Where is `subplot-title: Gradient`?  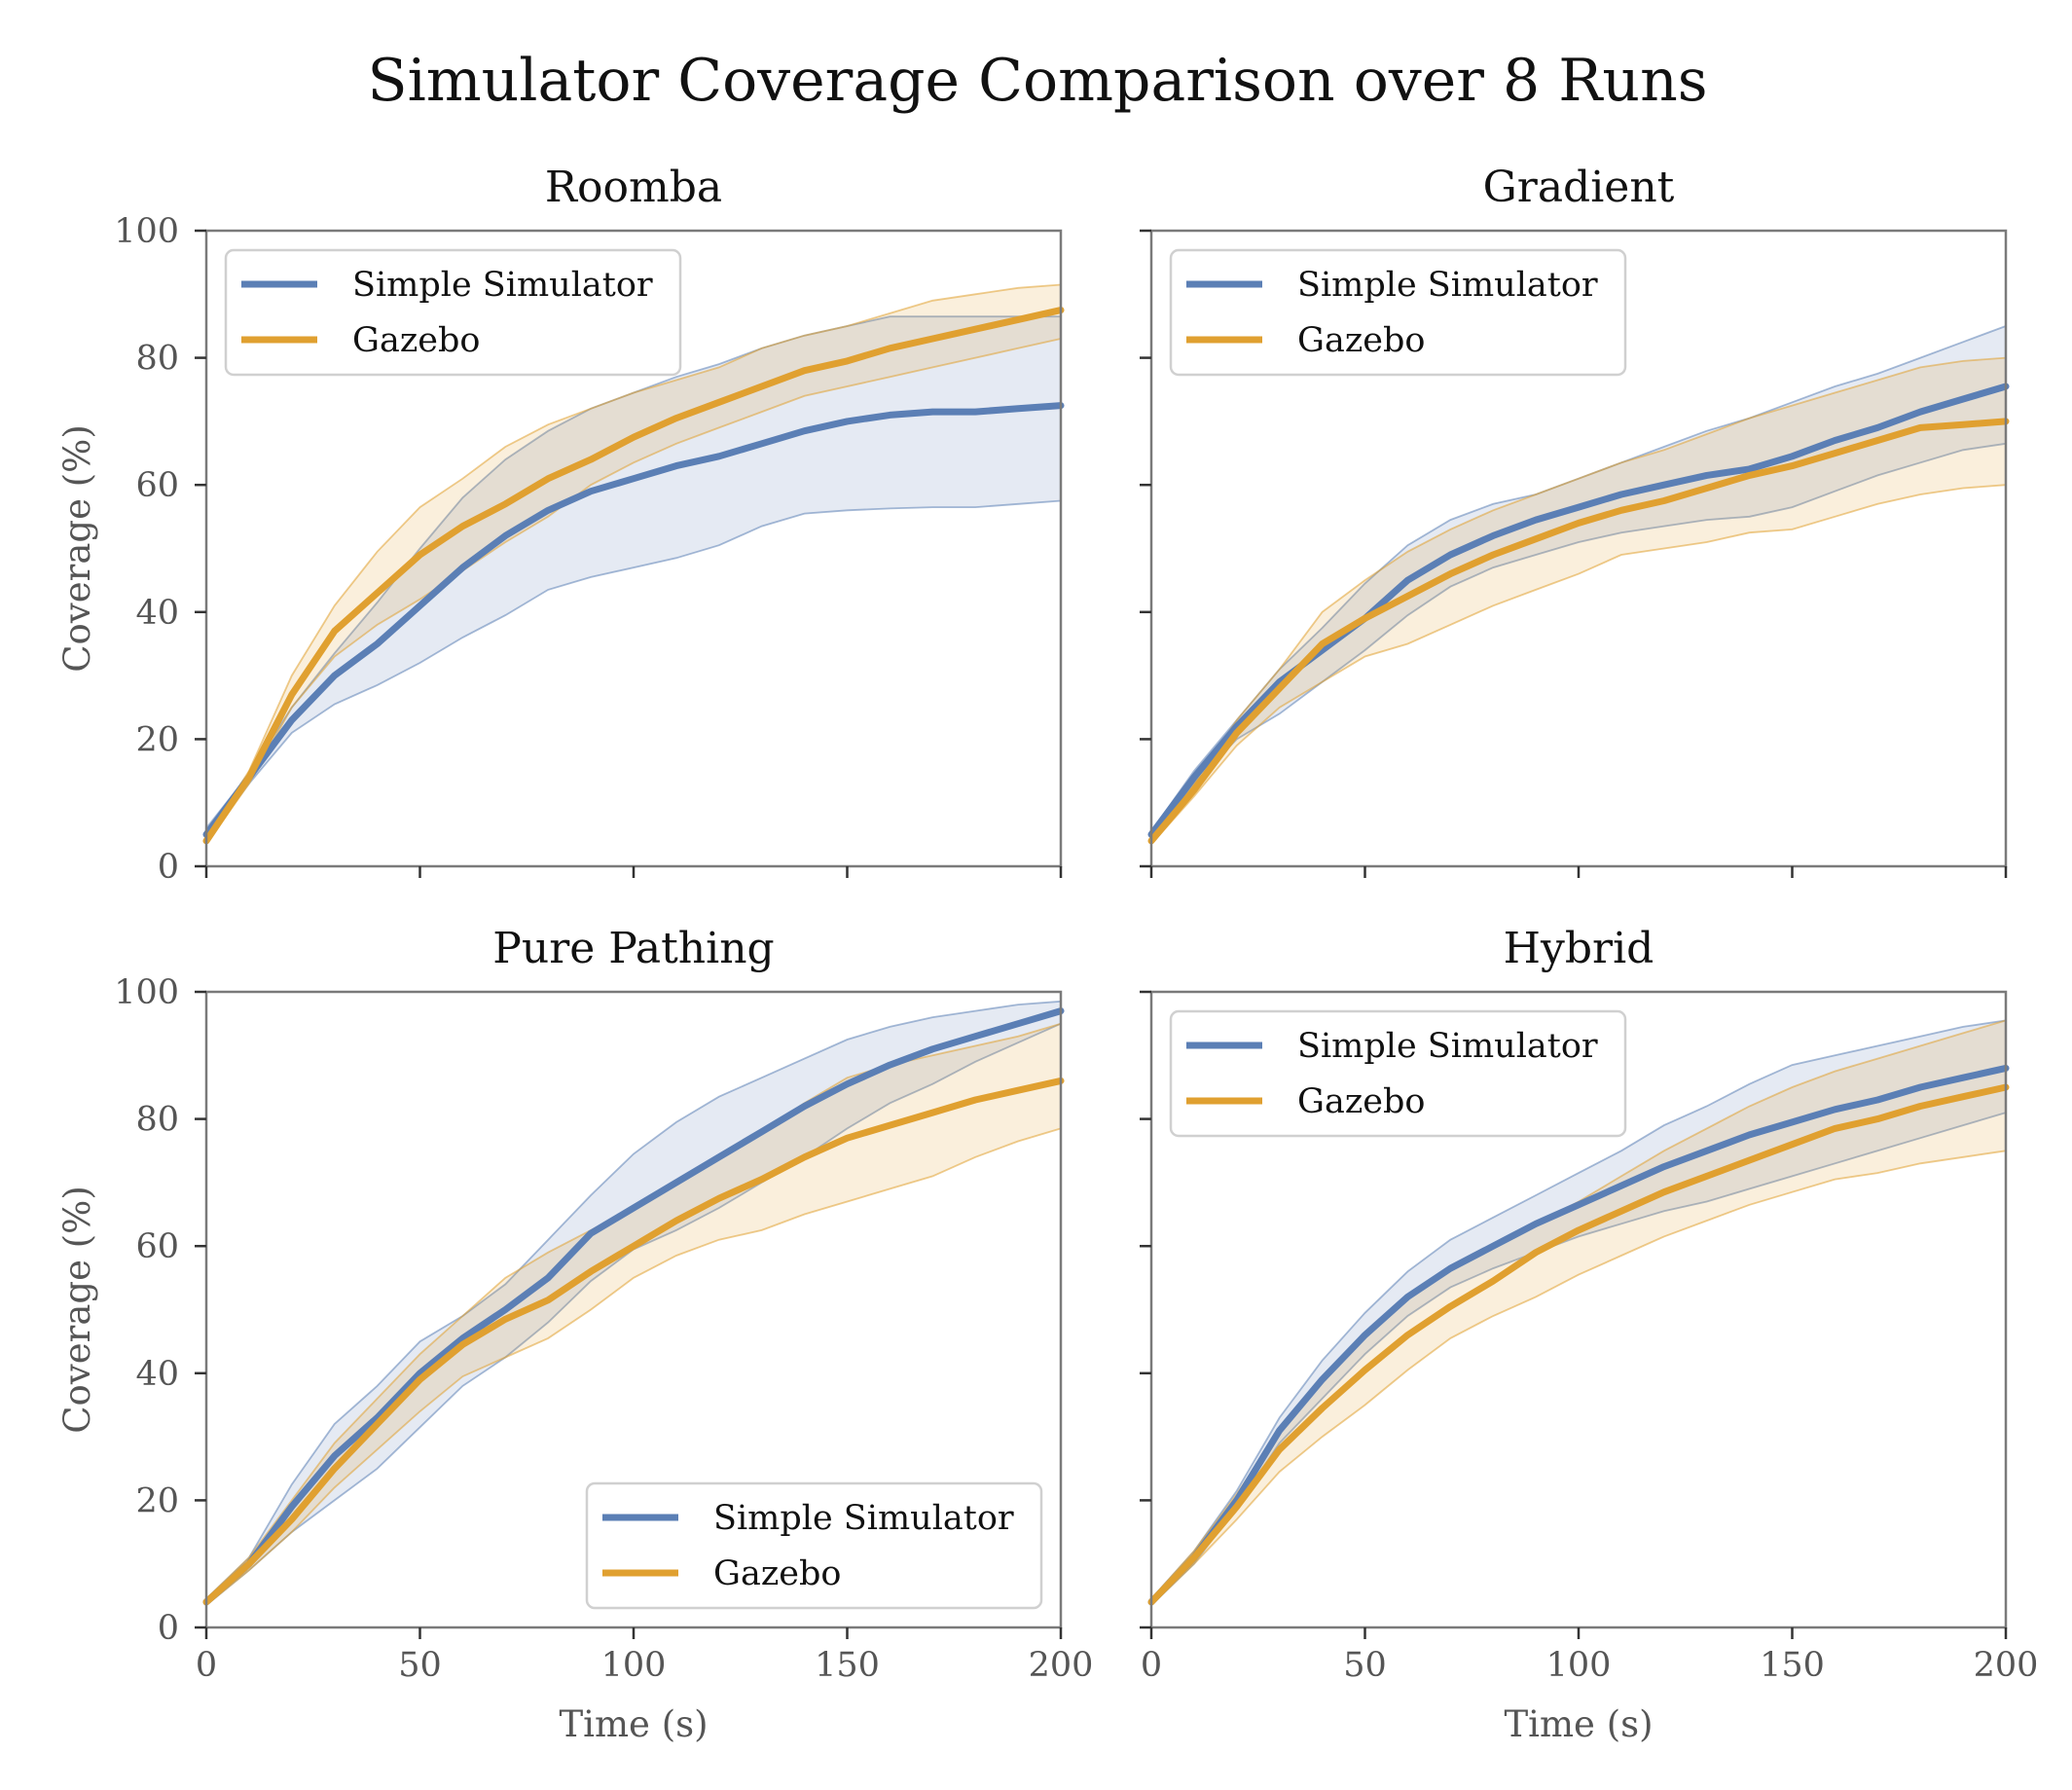
subplot-title: Gradient is located at coordinates (1579, 188).